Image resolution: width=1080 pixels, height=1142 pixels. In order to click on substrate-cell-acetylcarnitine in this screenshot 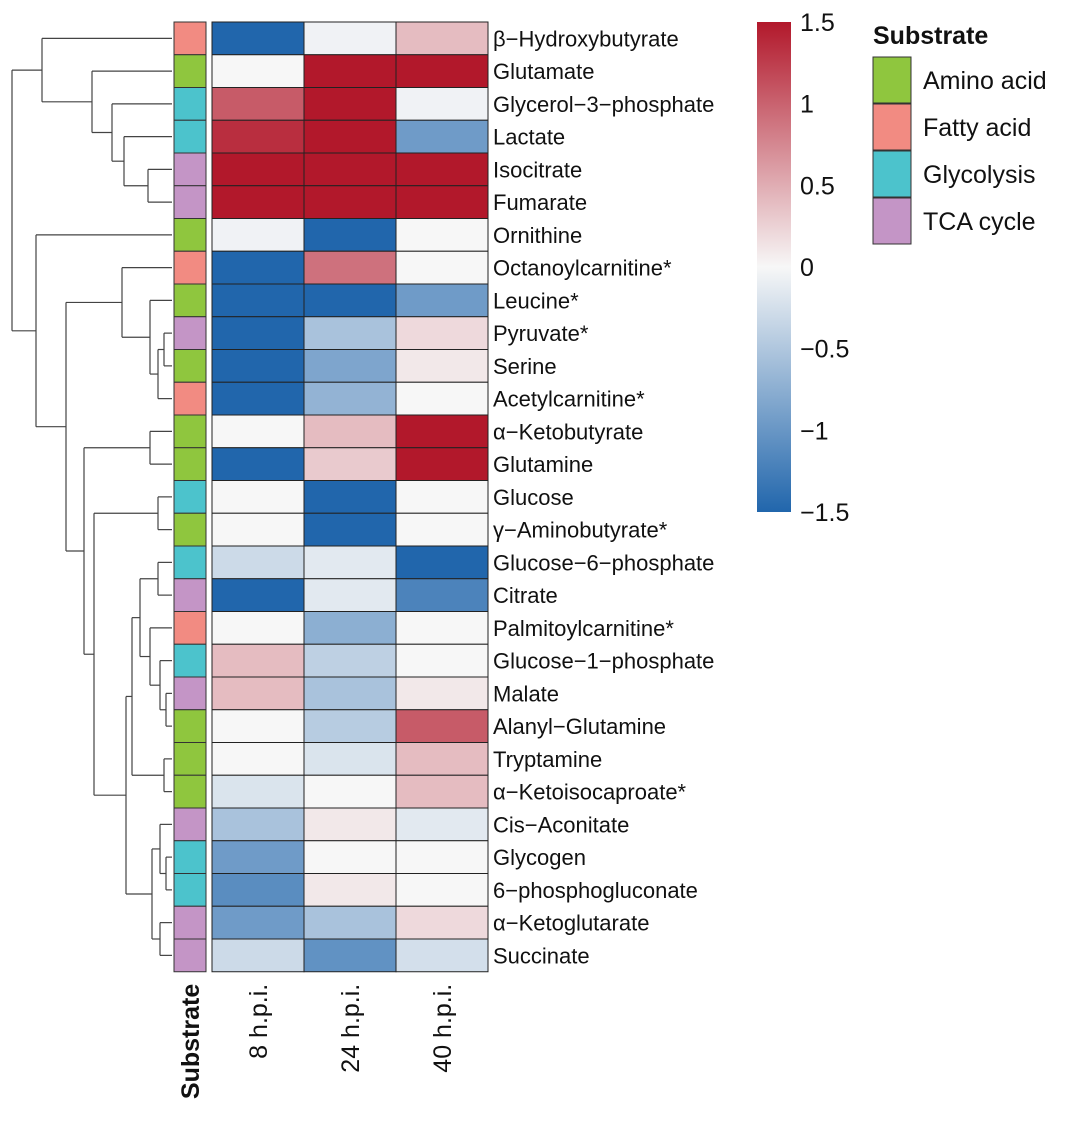, I will do `click(190, 398)`.